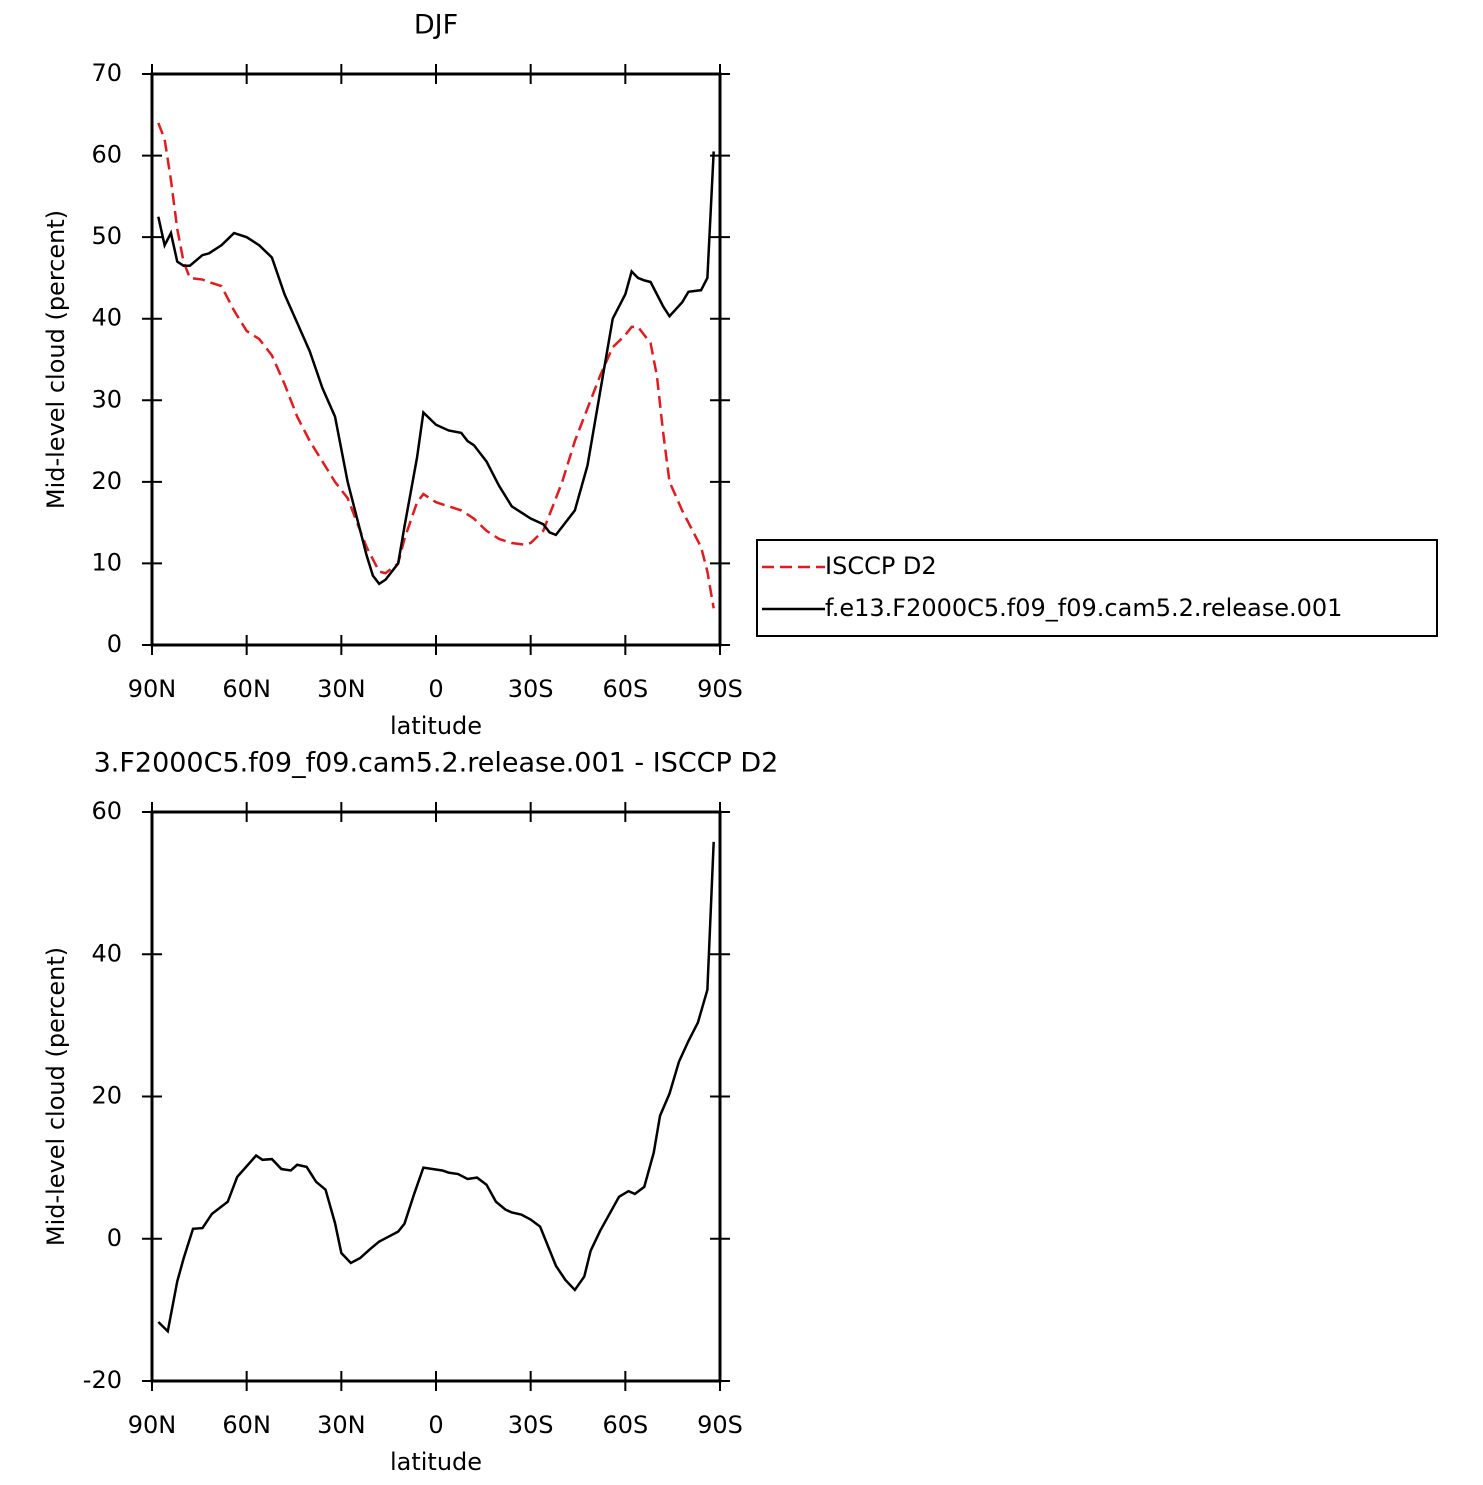 Image resolution: width=1483 pixels, height=1485 pixels. I want to click on y-tick-label: 70, so click(106, 73).